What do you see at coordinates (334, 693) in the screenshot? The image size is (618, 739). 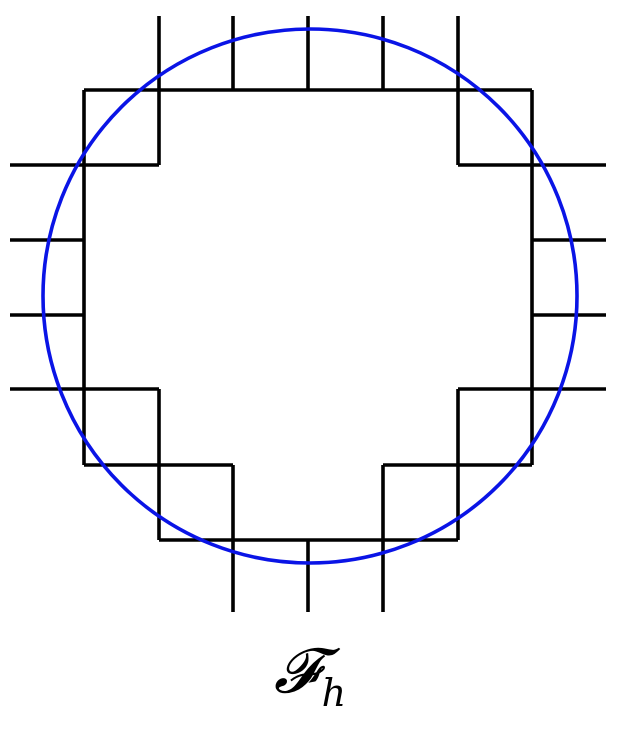 I see `figure-label-subscript: h` at bounding box center [334, 693].